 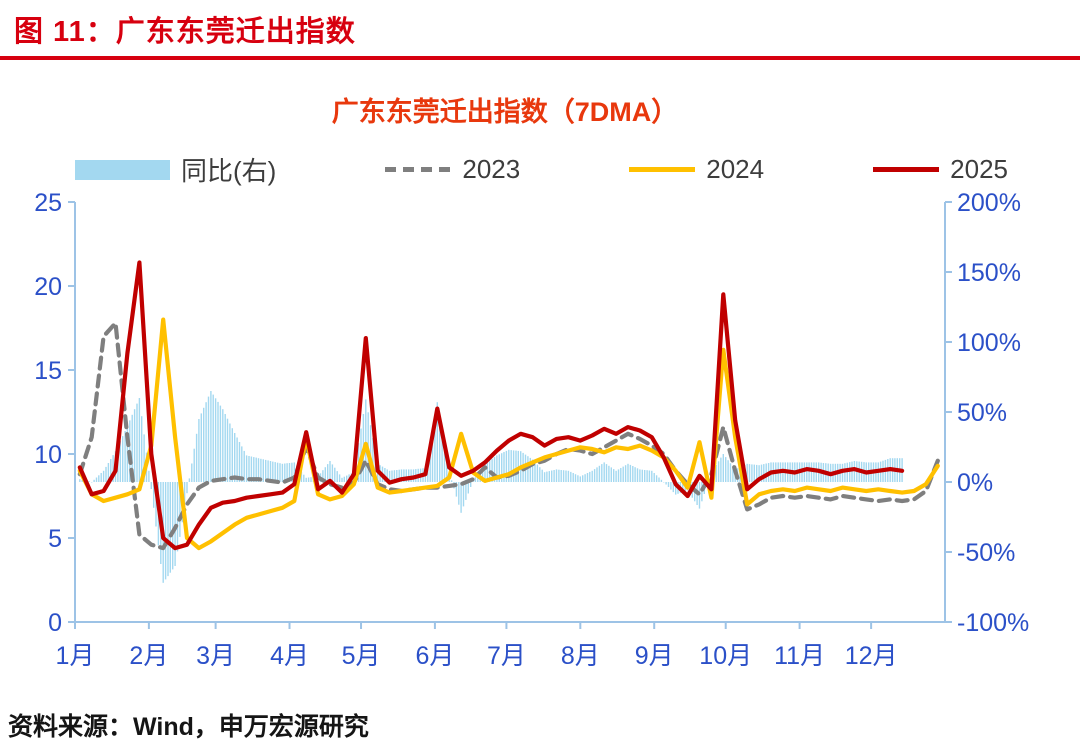 What do you see at coordinates (540, 731) in the screenshot?
I see `page-footer: 资料来源：Wind，申万宏源研究` at bounding box center [540, 731].